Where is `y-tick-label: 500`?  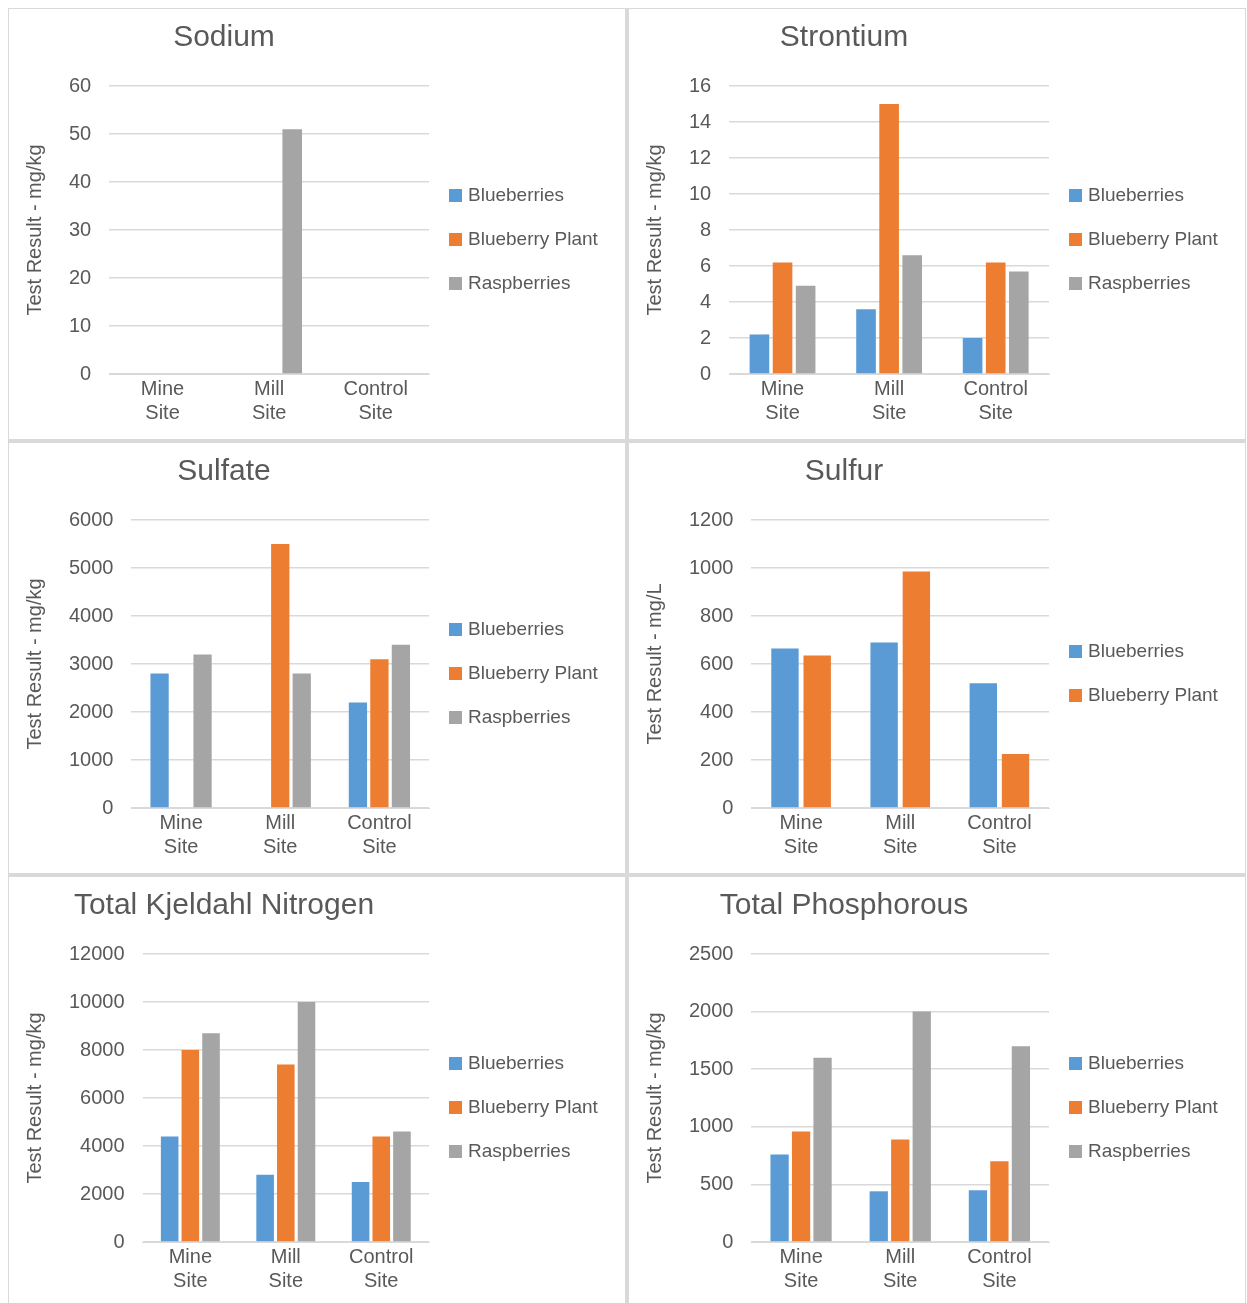
y-tick-label: 500 is located at coordinates (717, 1182).